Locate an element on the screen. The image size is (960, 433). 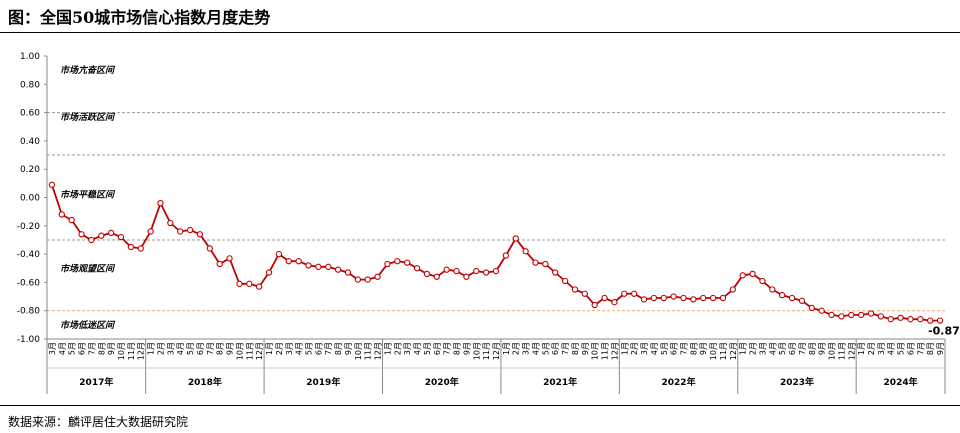
y-tick-label: 0.60 is located at coordinates (30, 114).